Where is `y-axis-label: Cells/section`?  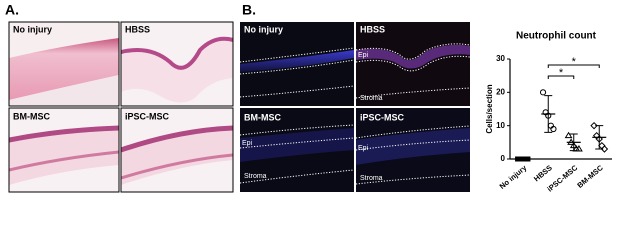
y-axis-label: Cells/section is located at coordinates (489, 108).